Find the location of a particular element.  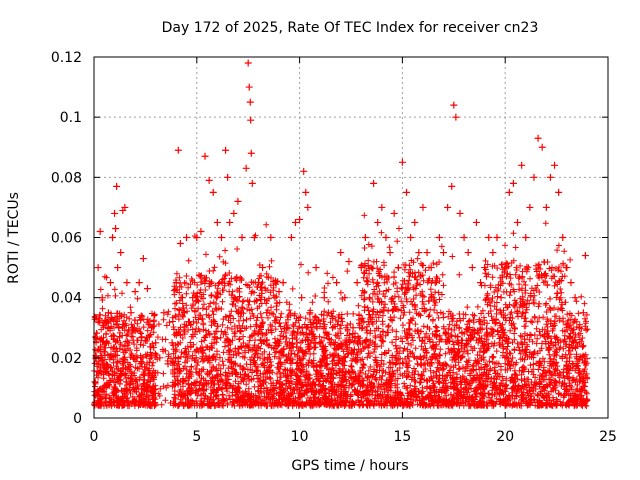

x-tick-label: 20 is located at coordinates (505, 437).